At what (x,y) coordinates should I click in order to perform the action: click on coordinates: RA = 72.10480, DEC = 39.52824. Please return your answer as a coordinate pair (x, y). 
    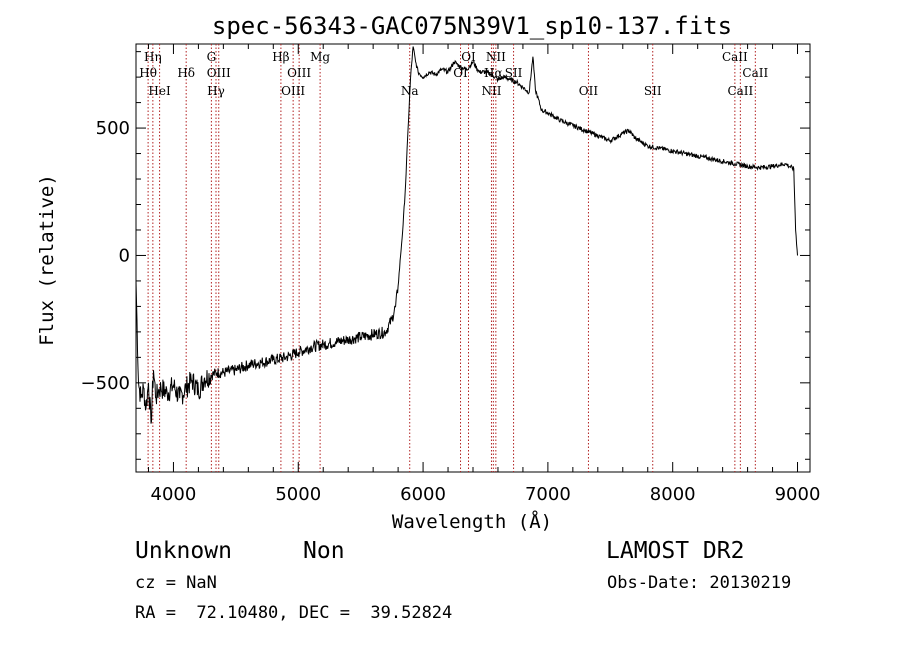
    Looking at the image, I should click on (294, 613).